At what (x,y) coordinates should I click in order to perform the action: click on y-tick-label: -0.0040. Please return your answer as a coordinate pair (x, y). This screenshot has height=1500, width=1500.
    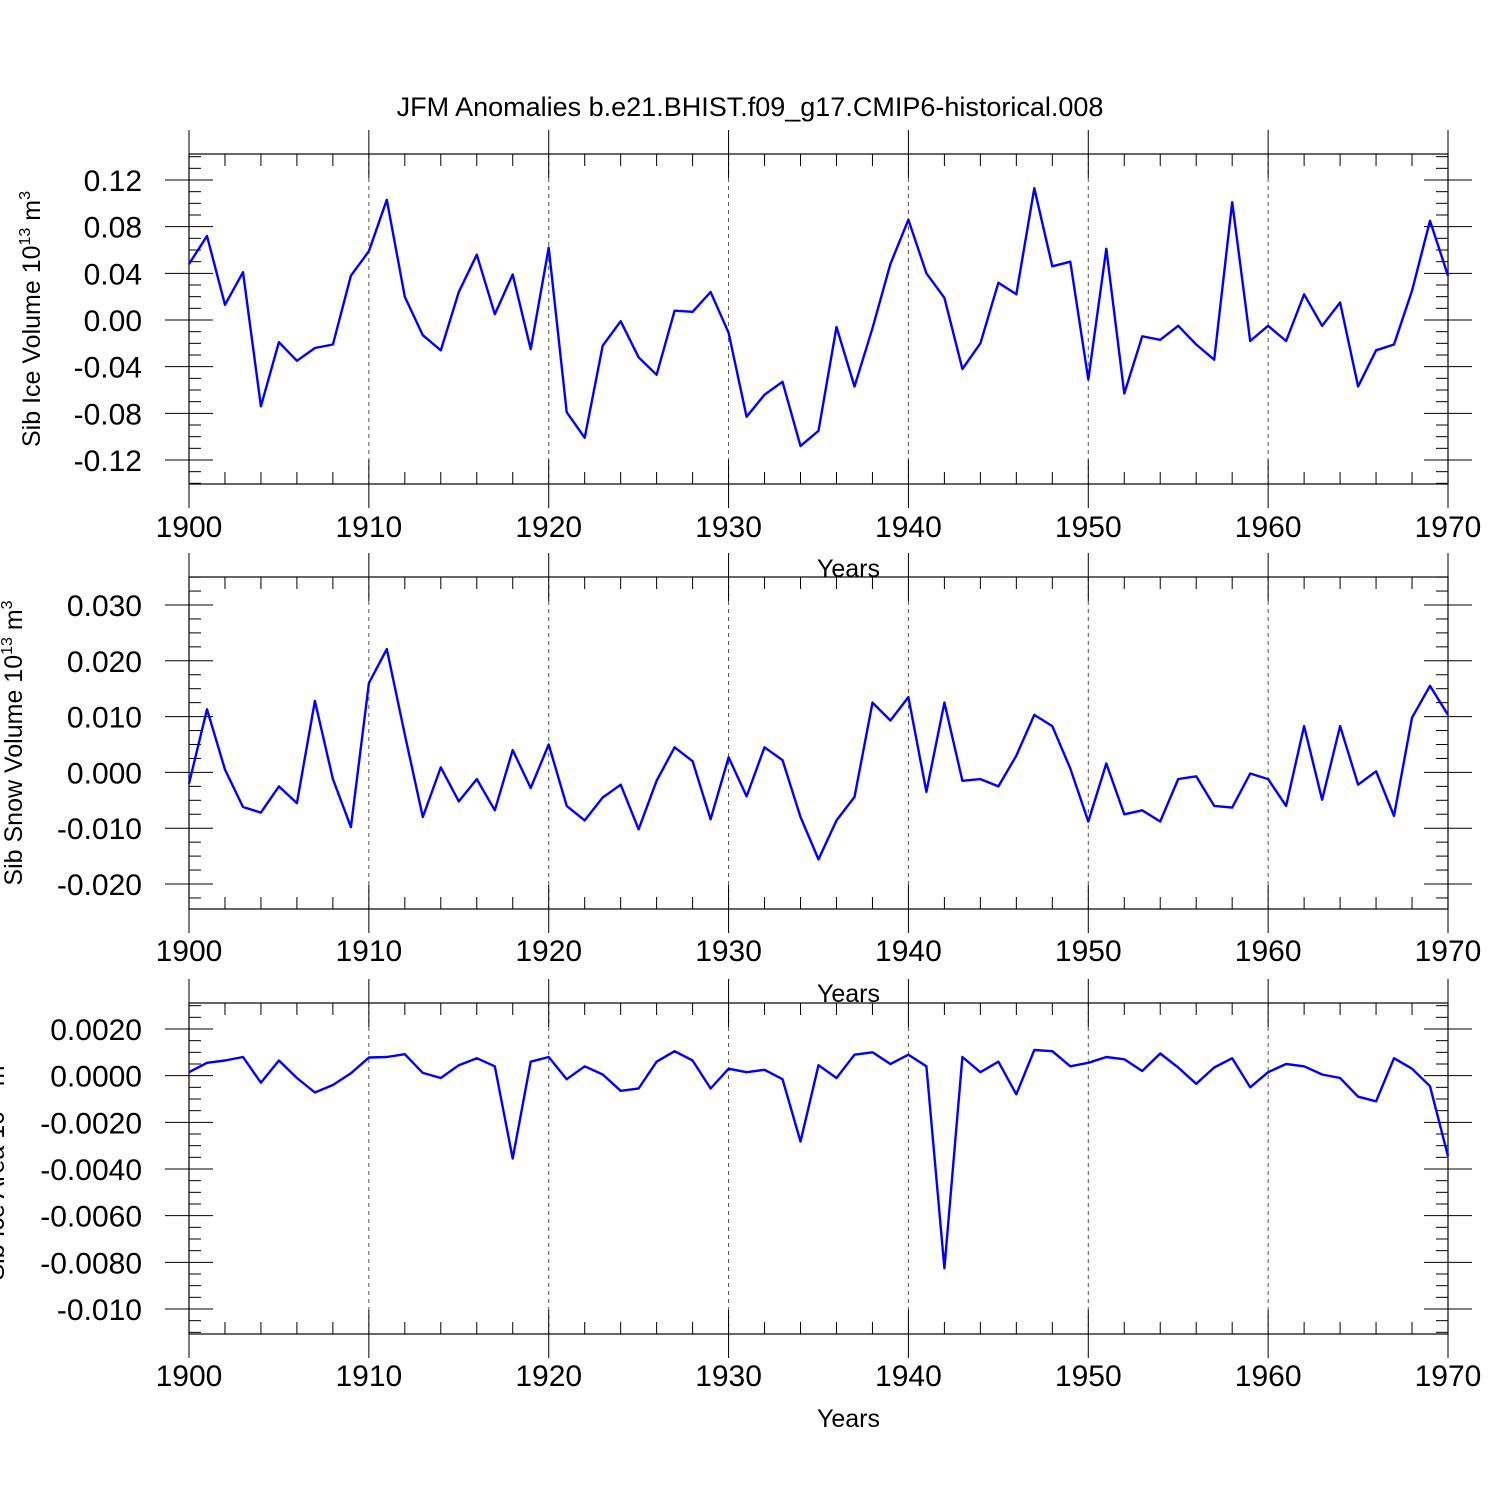
    Looking at the image, I should click on (91, 1170).